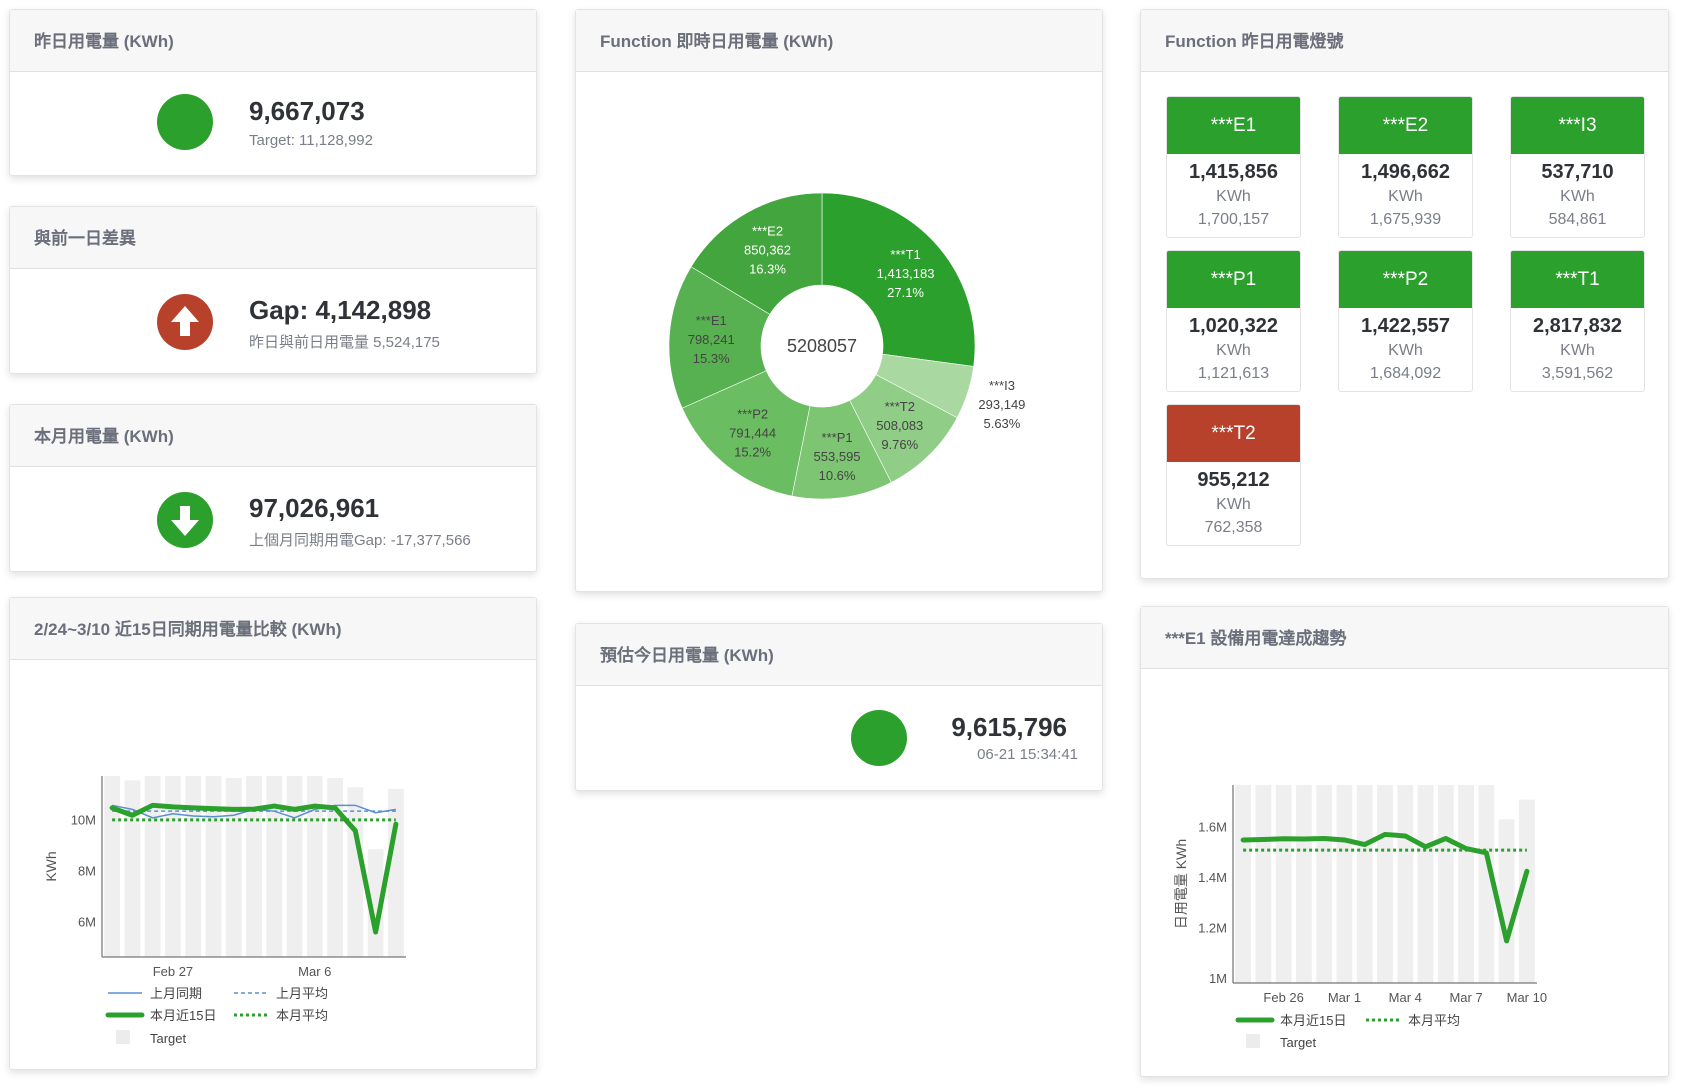 This screenshot has width=1681, height=1091. Describe the element at coordinates (1577, 373) in the screenshot. I see `tile-target: 3,591,562` at that location.